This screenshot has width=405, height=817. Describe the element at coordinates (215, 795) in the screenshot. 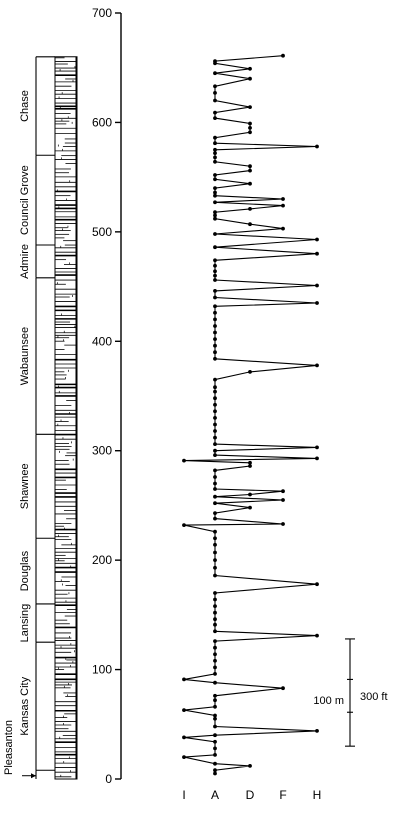

I see `x-tick-label: A` at that location.